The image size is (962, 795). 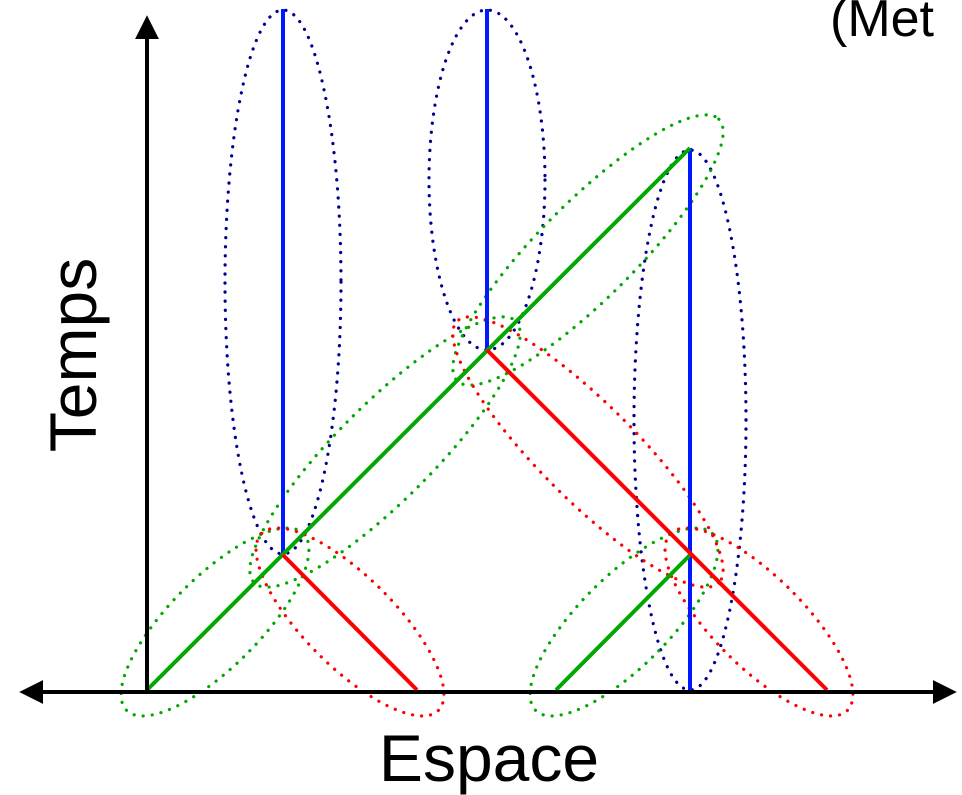 I want to click on x-axis-label: Espace, so click(x=489, y=758).